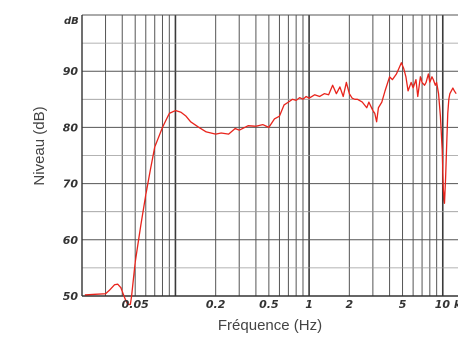 The image size is (458, 338). Describe the element at coordinates (71, 71) in the screenshot. I see `y-tick-label: 90` at that location.